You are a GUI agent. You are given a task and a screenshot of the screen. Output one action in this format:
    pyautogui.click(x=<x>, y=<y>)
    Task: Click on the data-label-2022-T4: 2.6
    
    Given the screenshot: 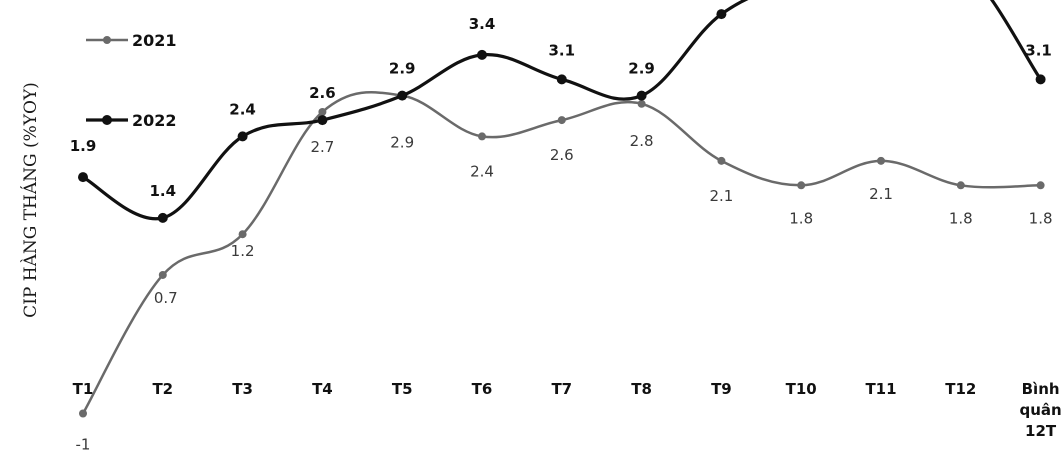 What is the action you would take?
    pyautogui.click(x=322, y=93)
    